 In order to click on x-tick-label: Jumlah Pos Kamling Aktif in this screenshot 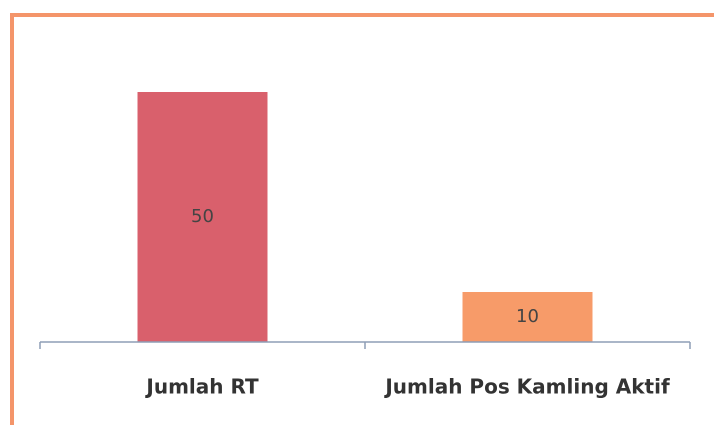, I will do `click(526, 387)`.